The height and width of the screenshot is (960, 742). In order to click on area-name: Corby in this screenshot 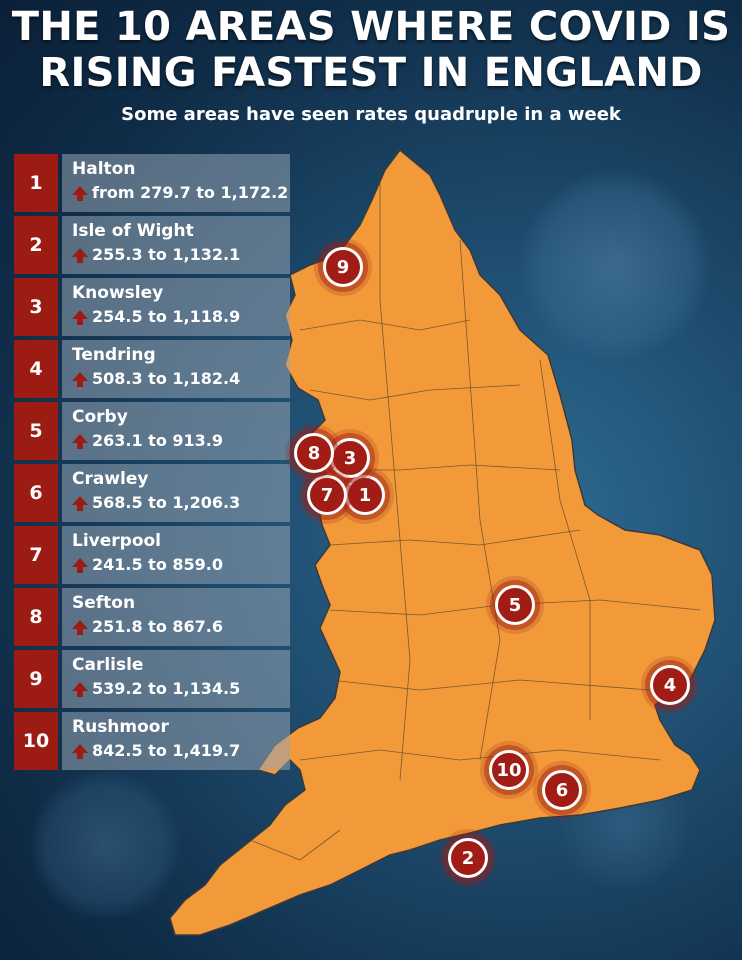, I will do `click(100, 417)`.